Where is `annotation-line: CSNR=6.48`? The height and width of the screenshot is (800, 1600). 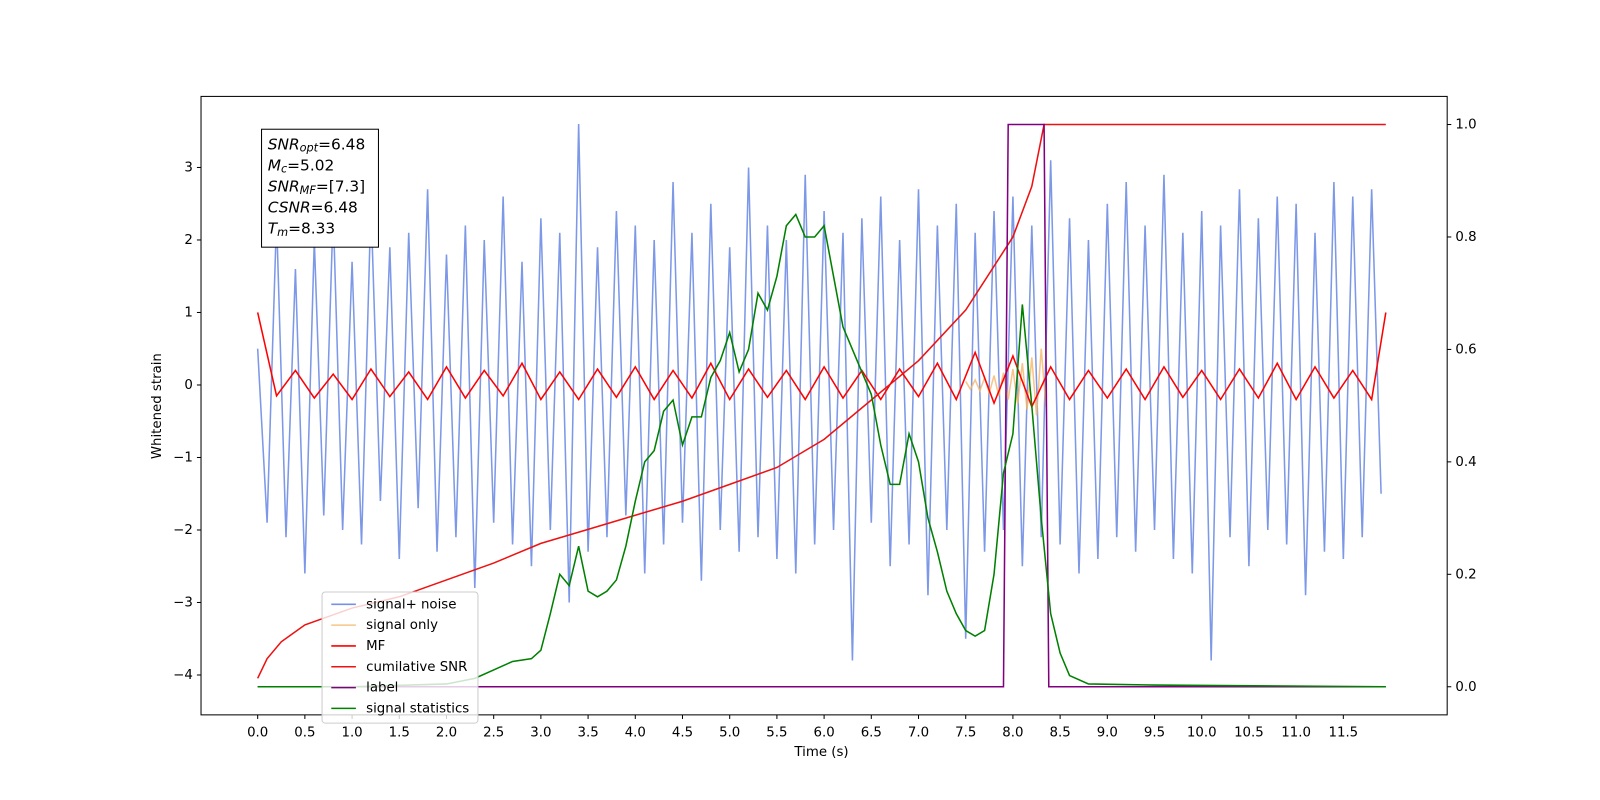 annotation-line: CSNR=6.48 is located at coordinates (313, 207).